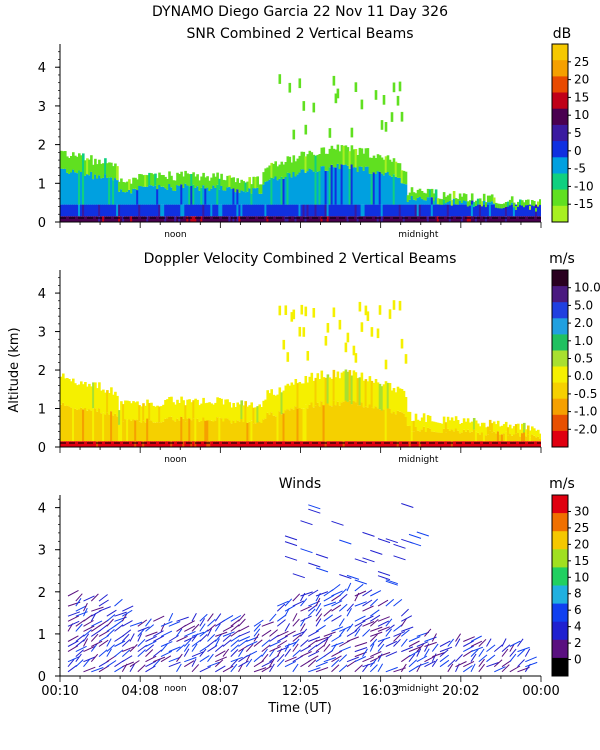  What do you see at coordinates (581, 561) in the screenshot?
I see `colorbar-label: 15` at bounding box center [581, 561].